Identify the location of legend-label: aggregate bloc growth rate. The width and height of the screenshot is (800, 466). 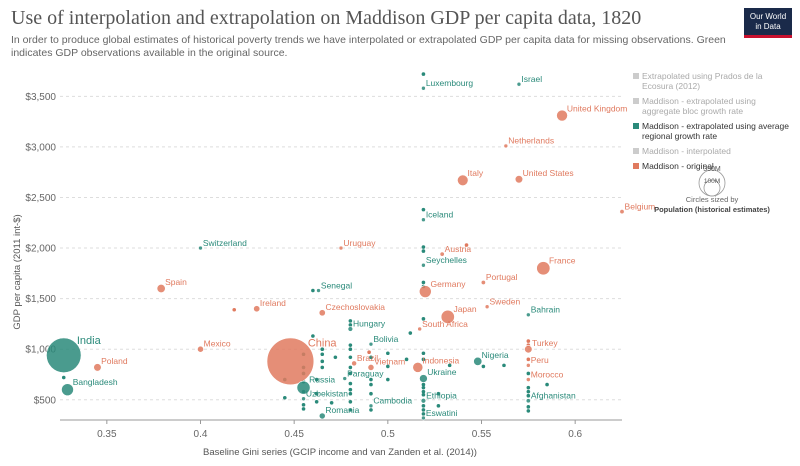
(692, 111).